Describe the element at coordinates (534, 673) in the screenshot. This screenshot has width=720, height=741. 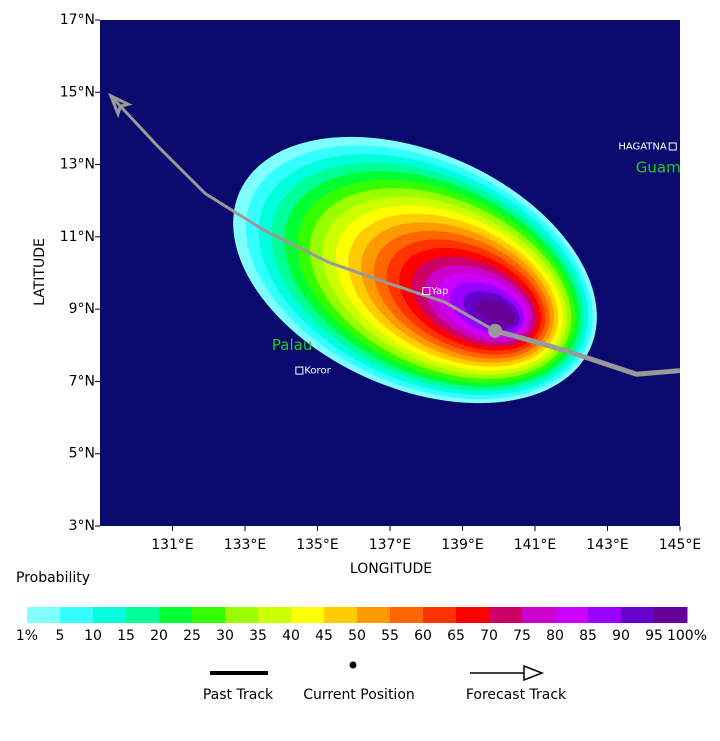
I see `legend-forecast-arrow` at that location.